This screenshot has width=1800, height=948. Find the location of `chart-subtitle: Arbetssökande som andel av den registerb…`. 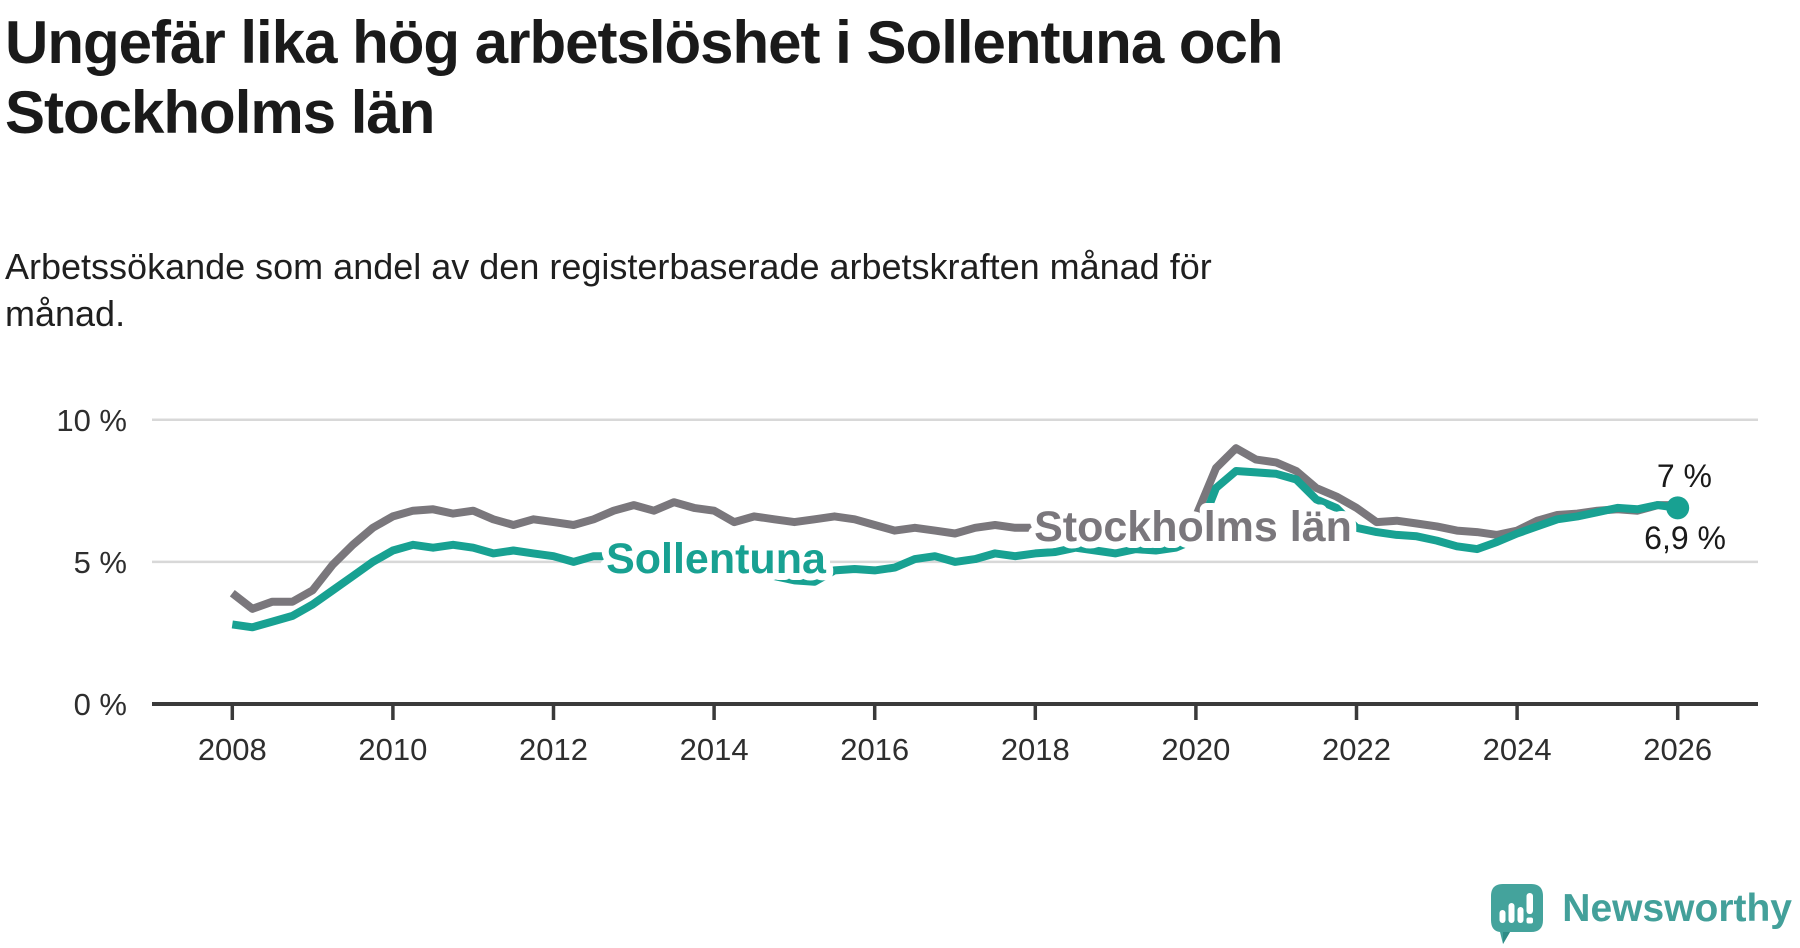

chart-subtitle: Arbetssökande som andel av den registerb… is located at coordinates (608, 290).